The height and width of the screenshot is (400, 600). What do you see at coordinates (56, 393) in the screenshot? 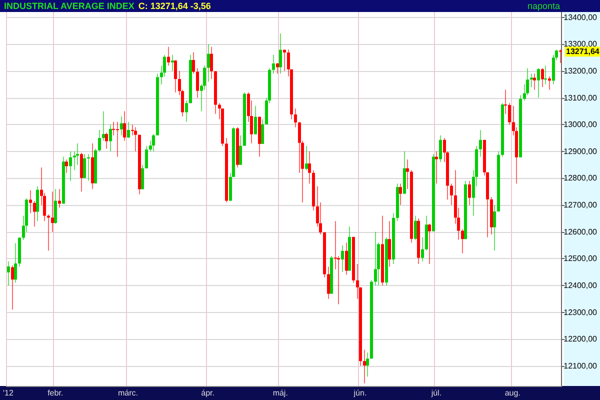
I see `x-tick-label: febr.` at bounding box center [56, 393].